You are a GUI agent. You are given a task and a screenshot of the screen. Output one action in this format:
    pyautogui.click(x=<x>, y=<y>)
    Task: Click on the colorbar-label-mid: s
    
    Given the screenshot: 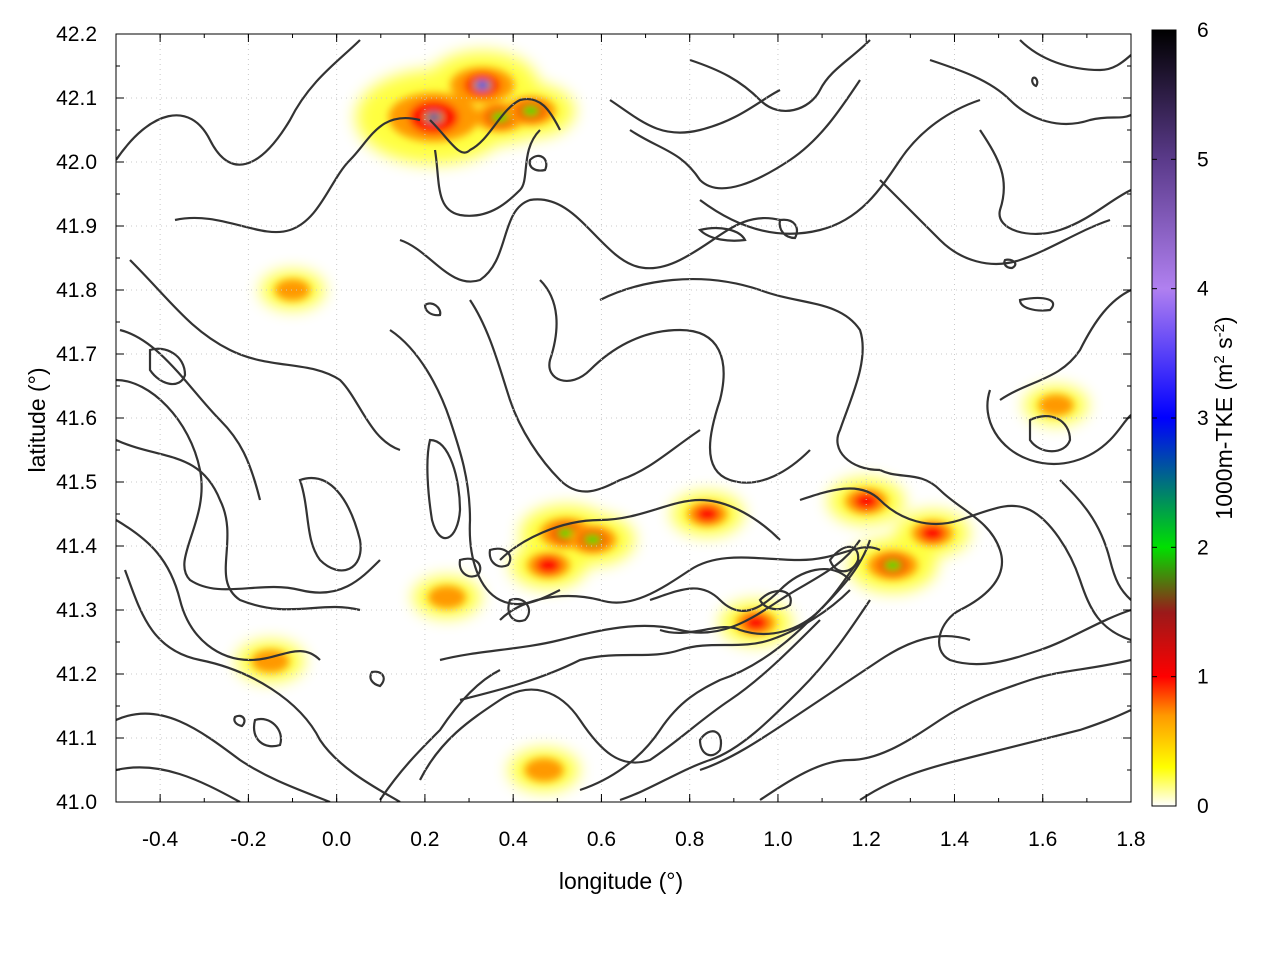 What is the action you would take?
    pyautogui.click(x=1224, y=346)
    